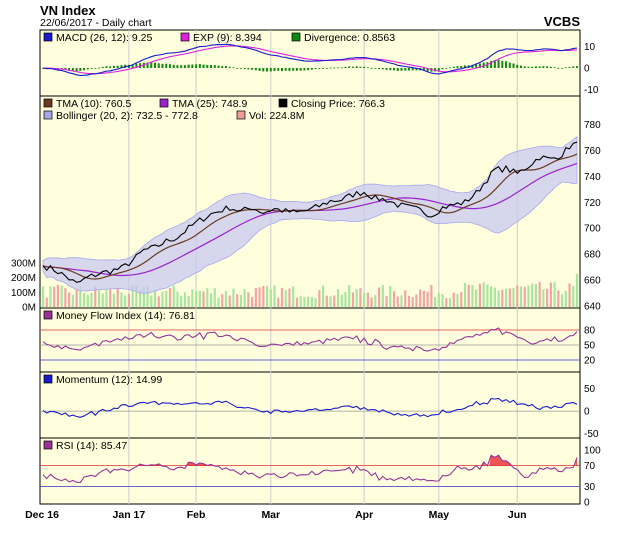 The height and width of the screenshot is (535, 620). I want to click on x-axis-label: Mar, so click(270, 515).